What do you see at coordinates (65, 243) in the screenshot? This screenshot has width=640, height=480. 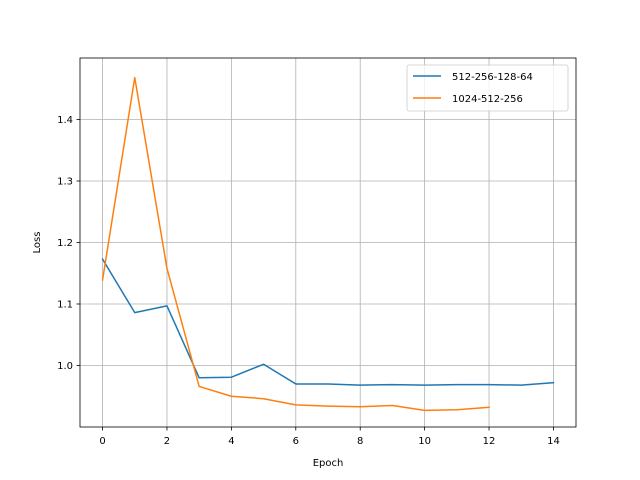 I see `y-tick-label: 1.2` at bounding box center [65, 243].